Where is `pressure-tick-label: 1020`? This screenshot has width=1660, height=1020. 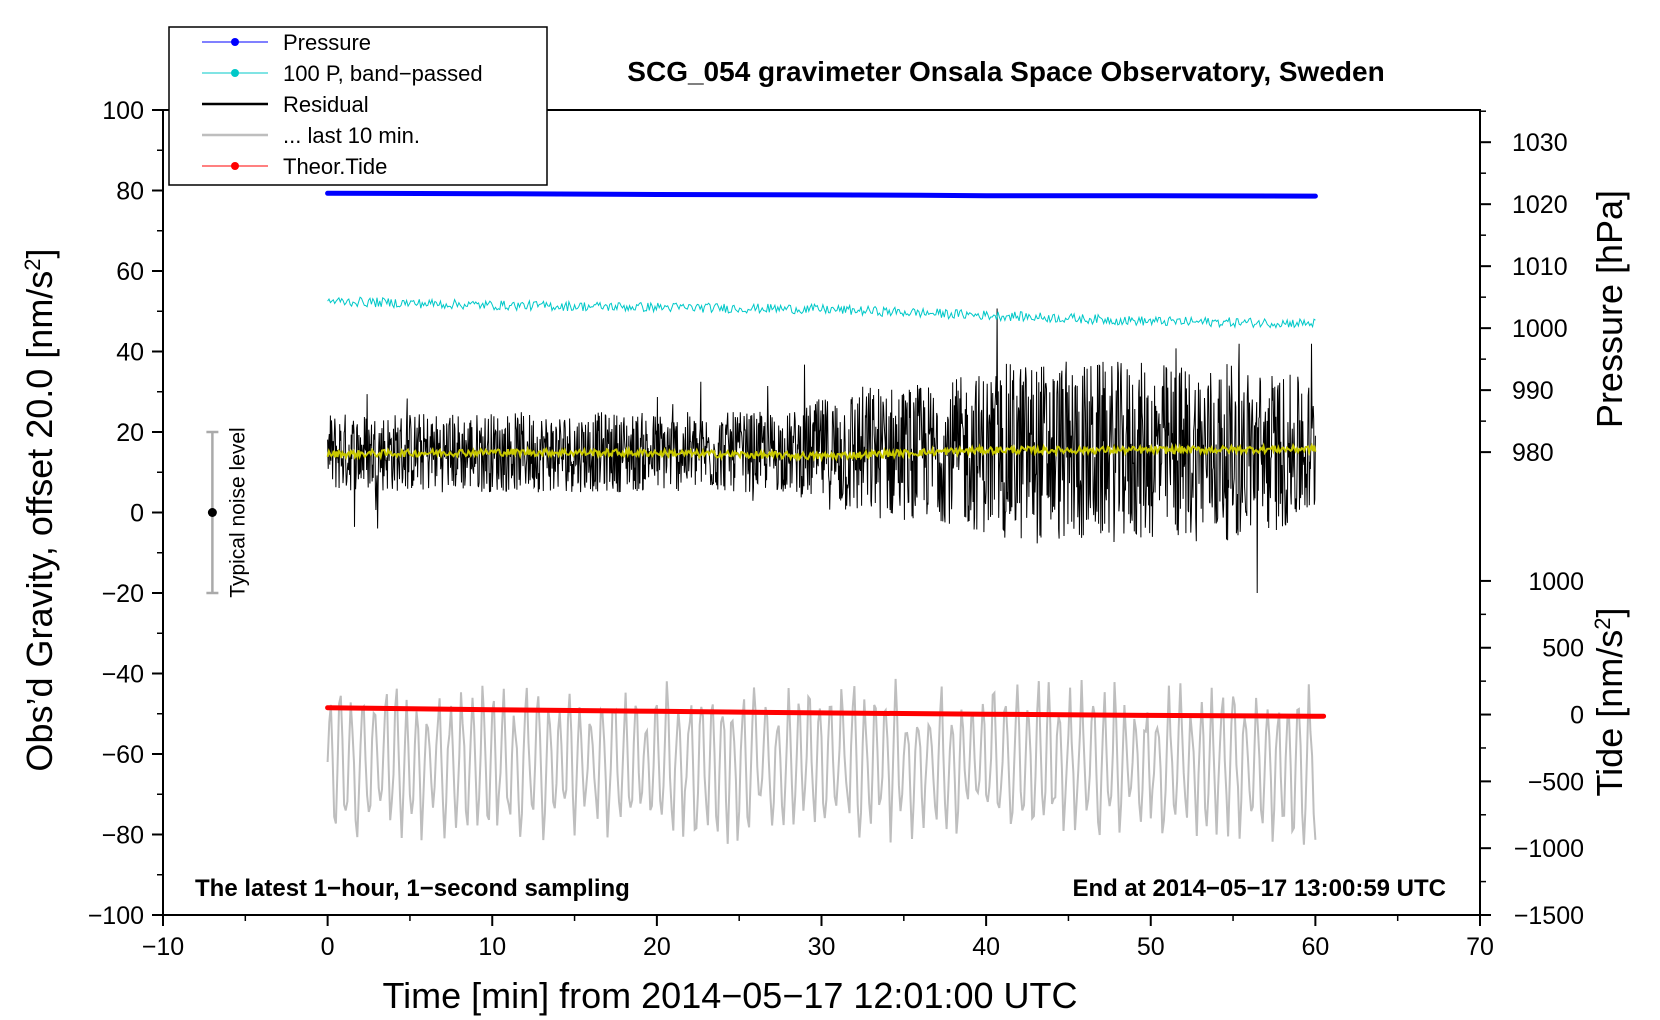
pressure-tick-label: 1020 is located at coordinates (1540, 205).